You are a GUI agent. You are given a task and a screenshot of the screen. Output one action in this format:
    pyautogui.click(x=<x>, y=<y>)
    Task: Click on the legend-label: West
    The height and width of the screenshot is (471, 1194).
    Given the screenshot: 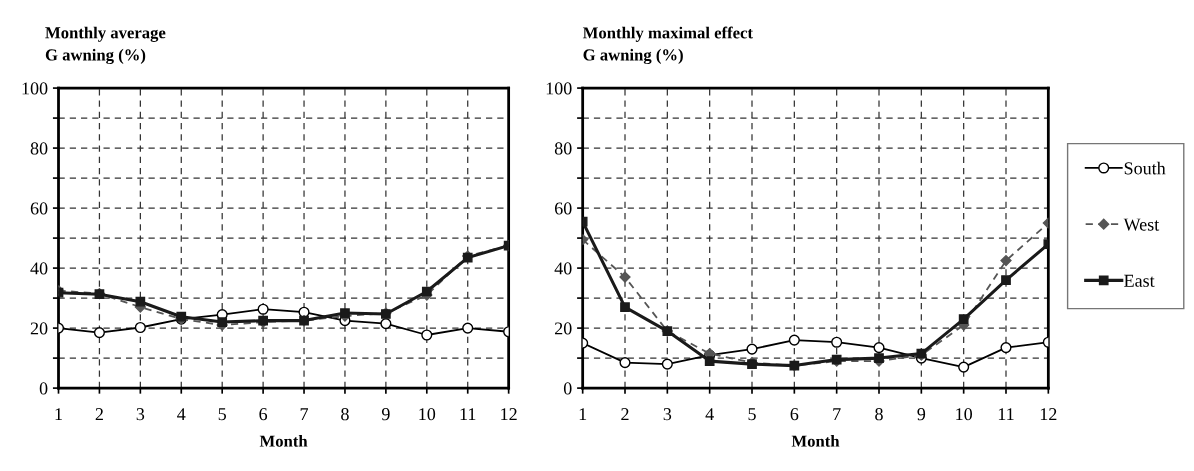 What is the action you would take?
    pyautogui.click(x=1141, y=224)
    